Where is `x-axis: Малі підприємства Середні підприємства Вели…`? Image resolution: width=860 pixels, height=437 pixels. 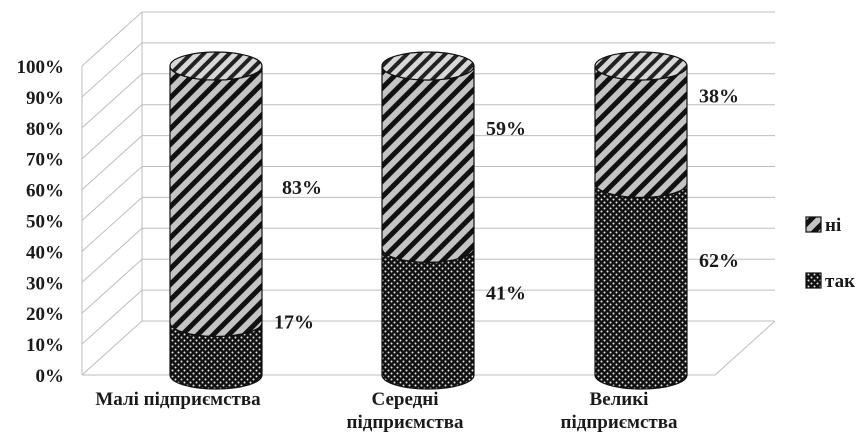
x-axis: Малі підприємства Середні підприємства Вели… is located at coordinates (386, 411).